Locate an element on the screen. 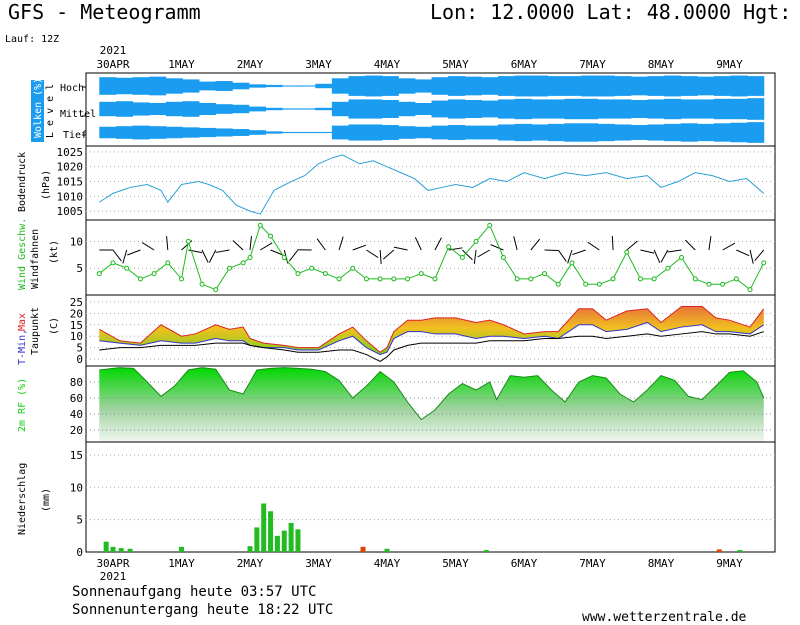 This screenshot has width=800, height=625. temp-tick-label: 15 is located at coordinates (76, 325).